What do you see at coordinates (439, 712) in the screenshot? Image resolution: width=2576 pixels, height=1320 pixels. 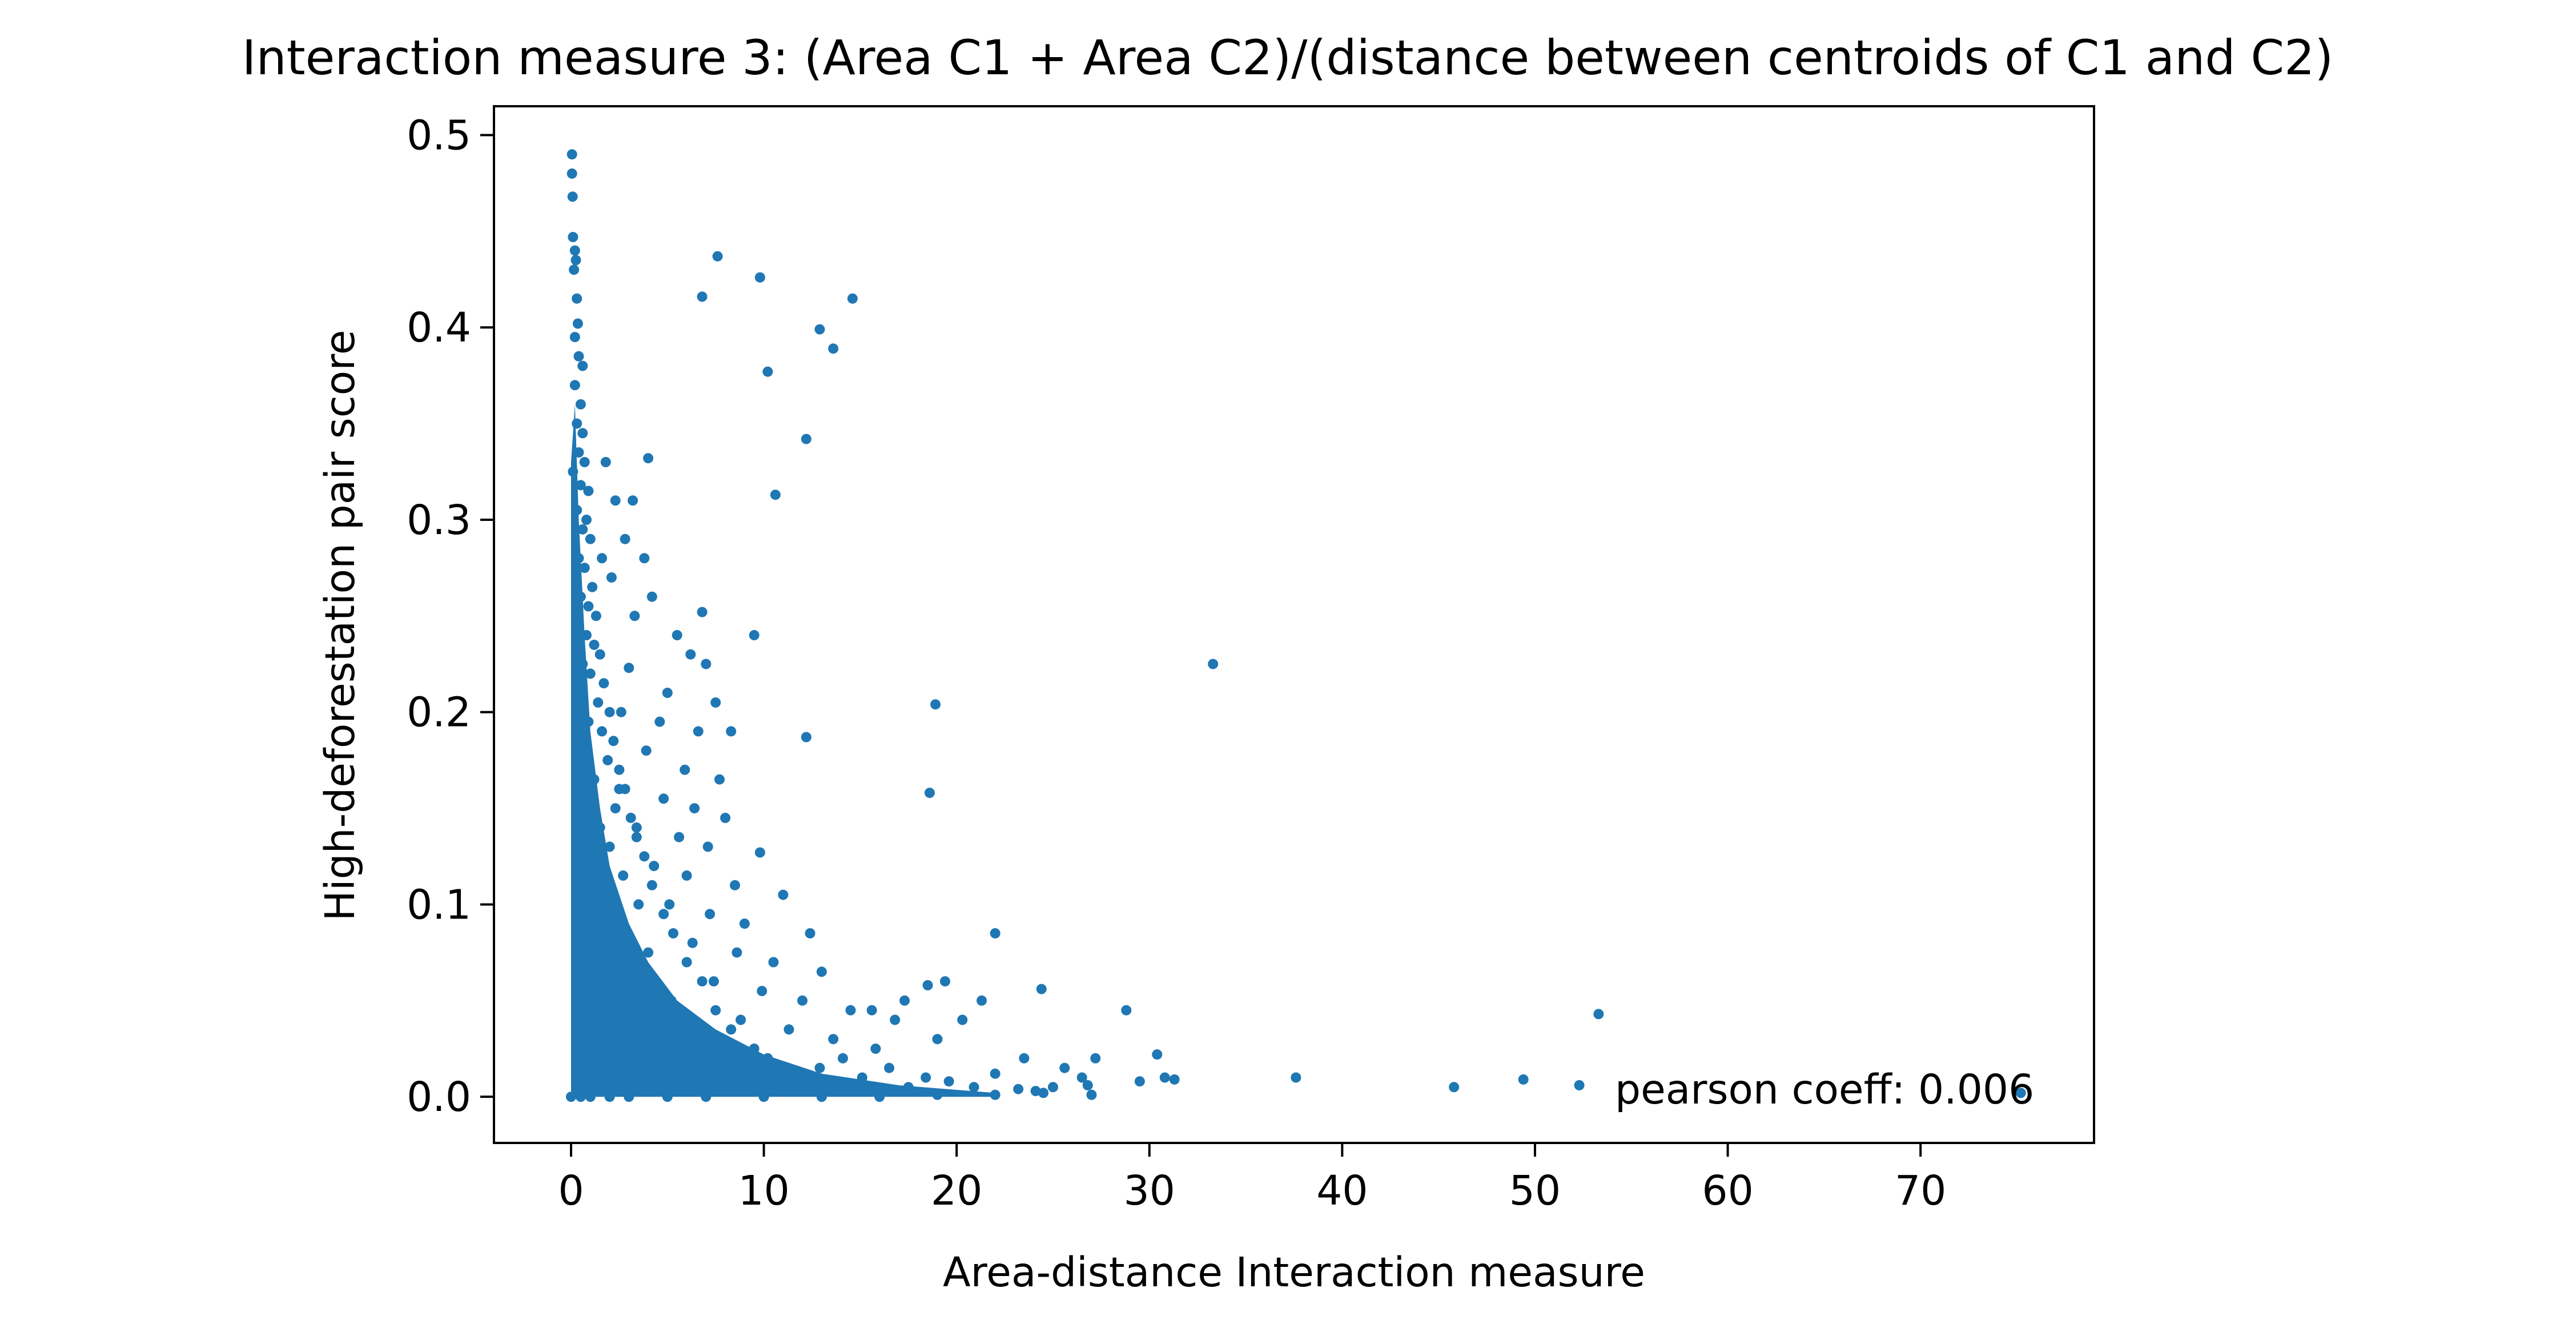 I see `y-tick-label: 0.2` at bounding box center [439, 712].